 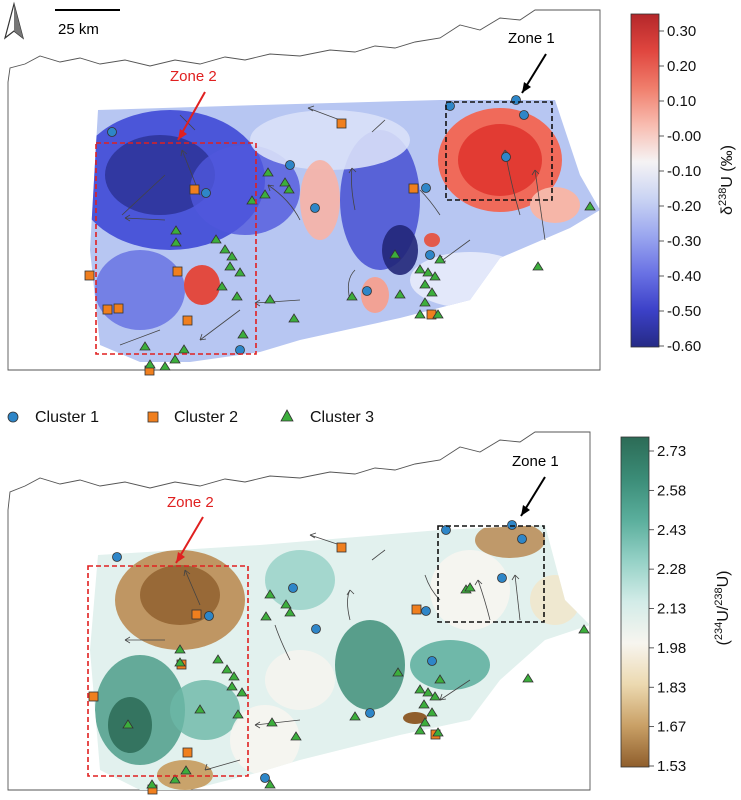 What do you see at coordinates (722, 608) in the screenshot?
I see `colorbar-label: (234U/238U)` at bounding box center [722, 608].